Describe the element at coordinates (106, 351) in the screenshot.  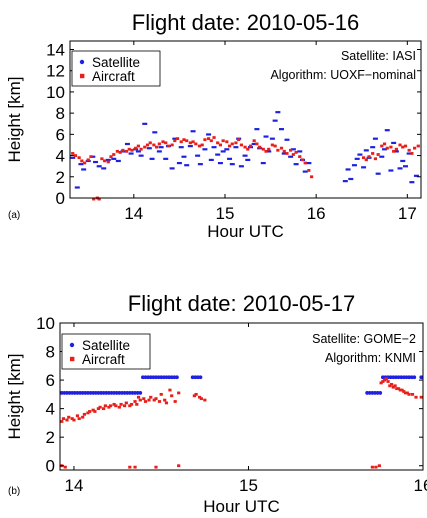
I see `legend-box` at that location.